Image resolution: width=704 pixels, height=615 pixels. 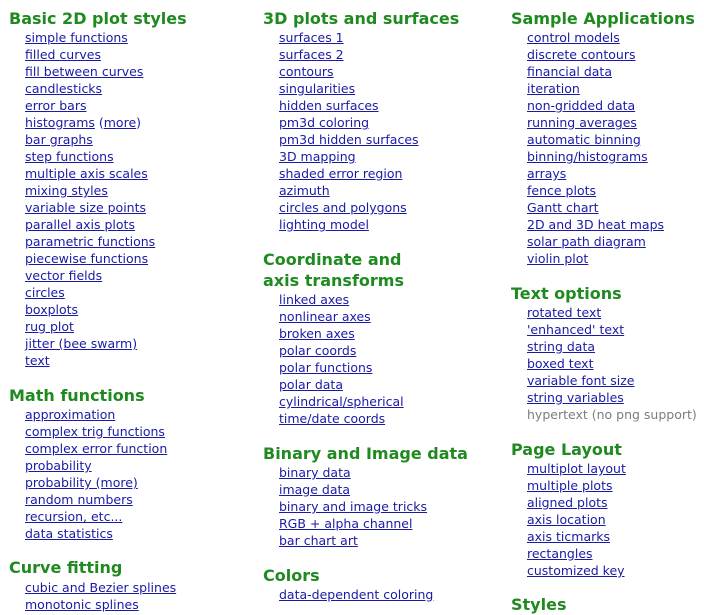 What do you see at coordinates (306, 71) in the screenshot?
I see `link-contours: contours` at bounding box center [306, 71].